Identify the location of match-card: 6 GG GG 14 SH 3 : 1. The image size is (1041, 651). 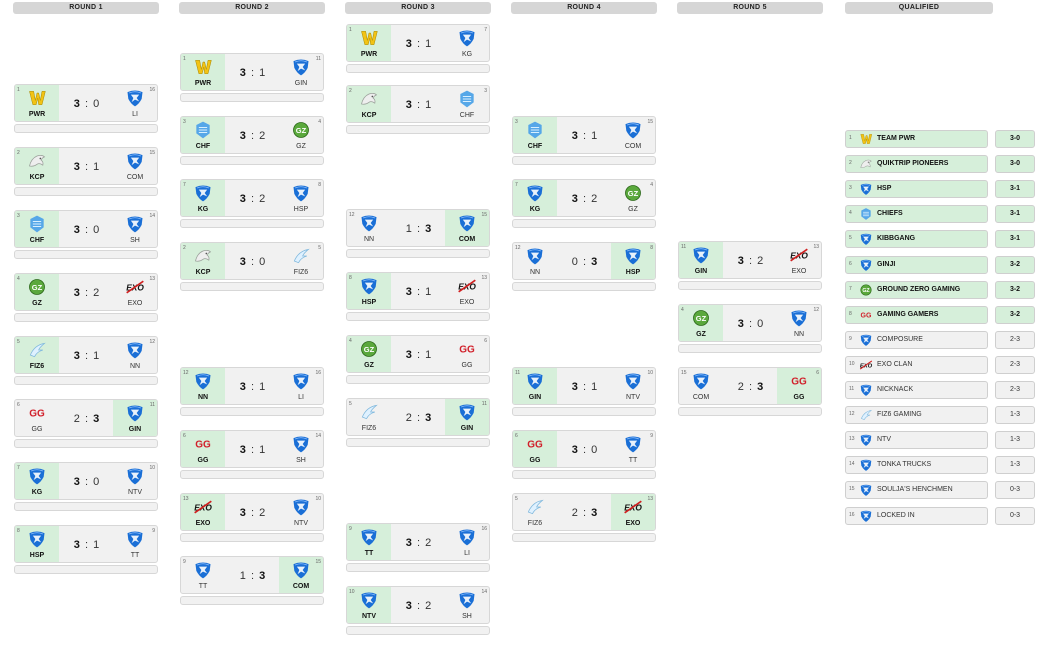
(252, 455).